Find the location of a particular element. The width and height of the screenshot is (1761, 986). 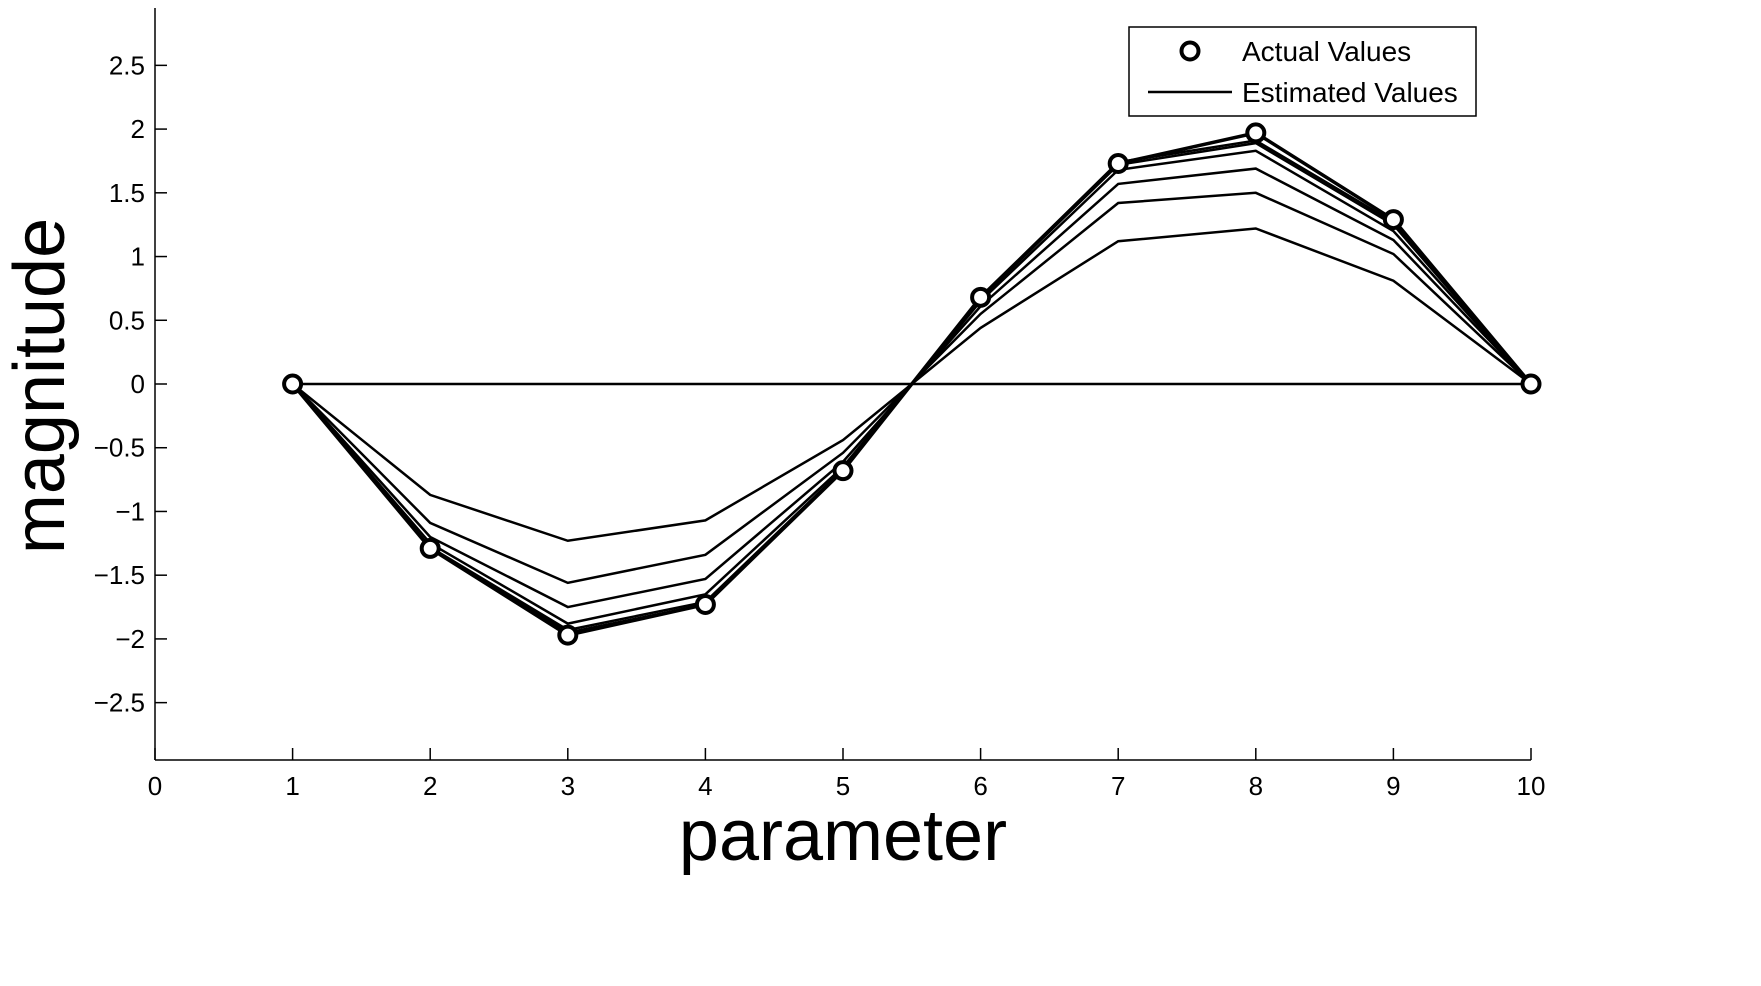

legend-marker-actual-values is located at coordinates (1190, 51).